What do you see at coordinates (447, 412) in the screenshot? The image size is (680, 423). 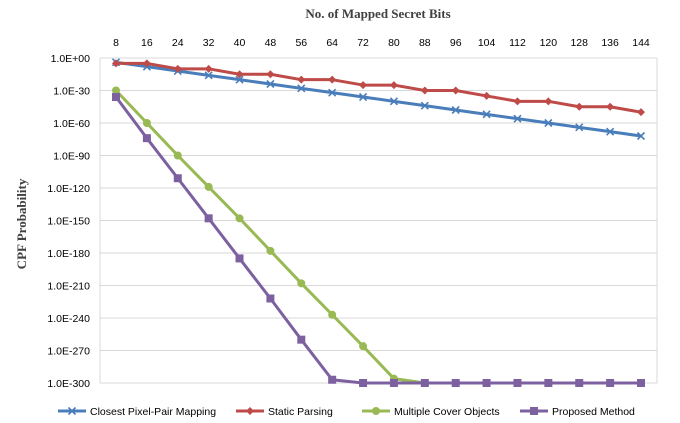 I see `legend-label: Multiple Cover Objects` at bounding box center [447, 412].